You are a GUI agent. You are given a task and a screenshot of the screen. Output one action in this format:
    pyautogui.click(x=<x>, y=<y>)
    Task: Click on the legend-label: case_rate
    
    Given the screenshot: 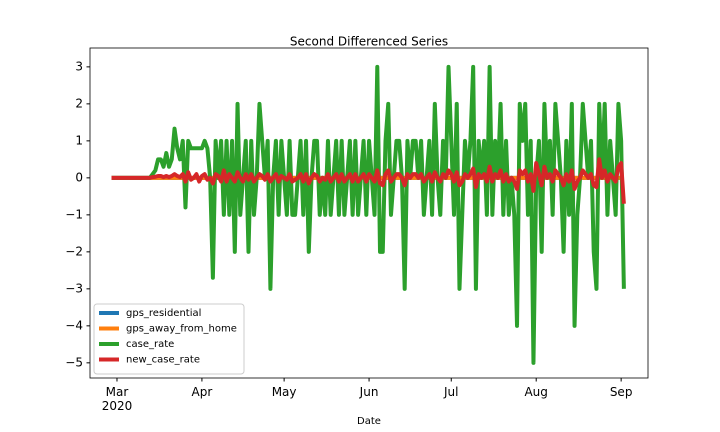 What is the action you would take?
    pyautogui.click(x=150, y=344)
    